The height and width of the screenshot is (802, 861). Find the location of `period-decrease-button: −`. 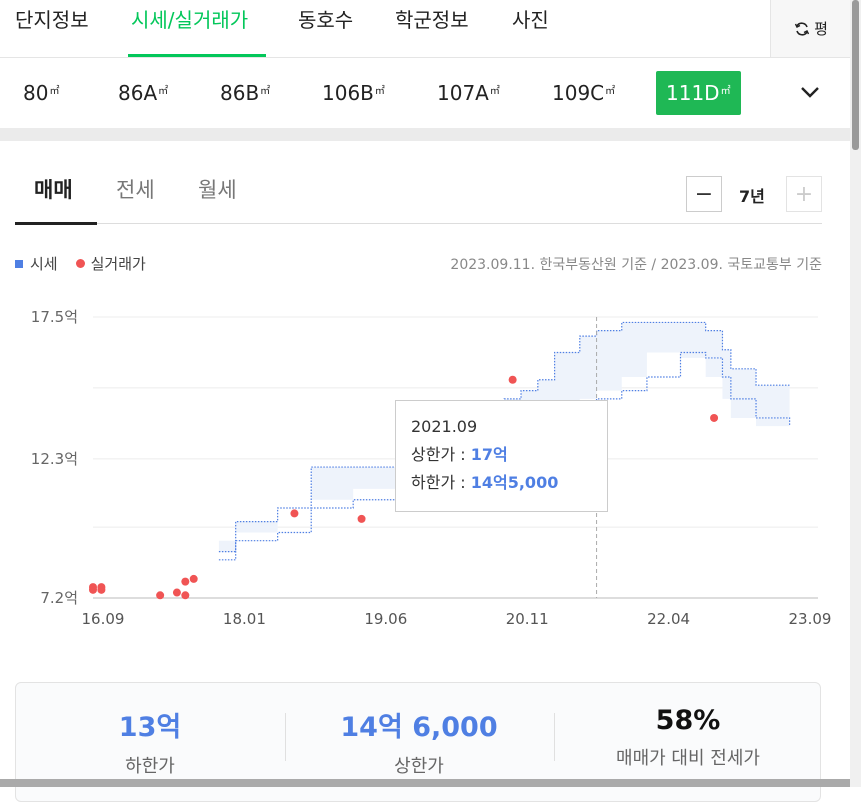

period-decrease-button: − is located at coordinates (704, 194).